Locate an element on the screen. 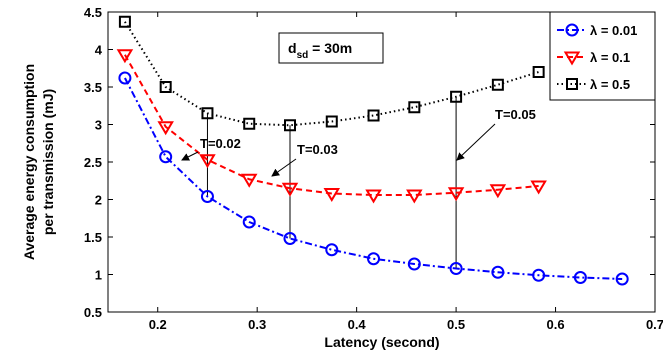  inner-label-box: dsd = 30m is located at coordinates (331, 48).